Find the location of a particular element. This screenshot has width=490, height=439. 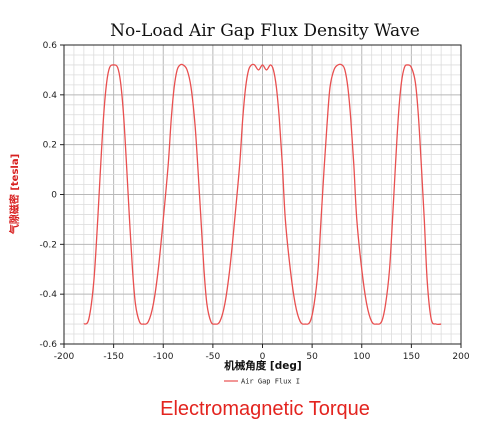

y-tick-label: 0.2 is located at coordinates (50, 146).